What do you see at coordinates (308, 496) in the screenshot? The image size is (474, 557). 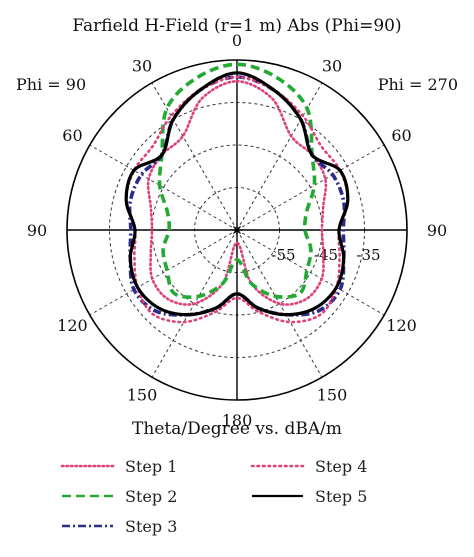 I see `legend-item: Step 5` at bounding box center [308, 496].